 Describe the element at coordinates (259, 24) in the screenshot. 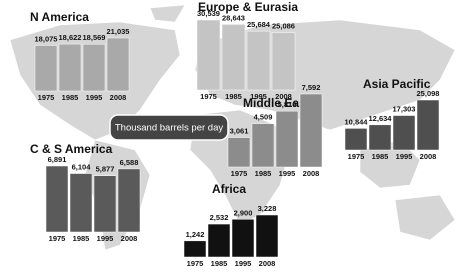

I see `value-label: 25,684` at that location.